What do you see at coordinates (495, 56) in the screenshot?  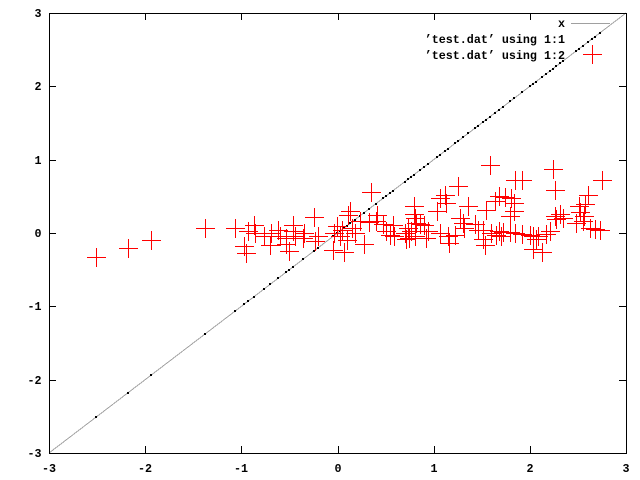 I see `svg-text: ’test.dat’ using 1:2` at bounding box center [495, 56].